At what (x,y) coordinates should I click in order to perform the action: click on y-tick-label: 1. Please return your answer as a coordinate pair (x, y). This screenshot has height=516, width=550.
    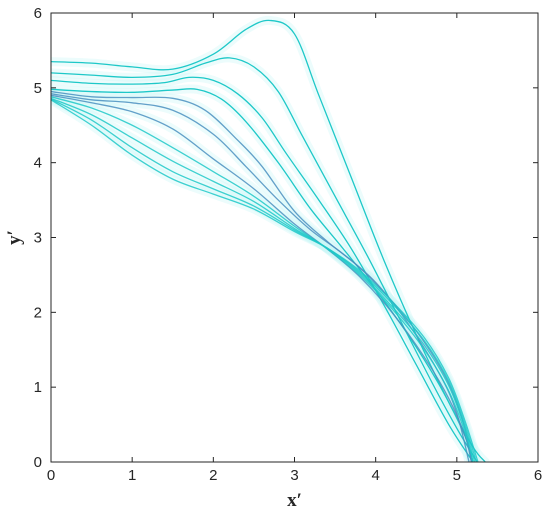
    Looking at the image, I should click on (38, 387).